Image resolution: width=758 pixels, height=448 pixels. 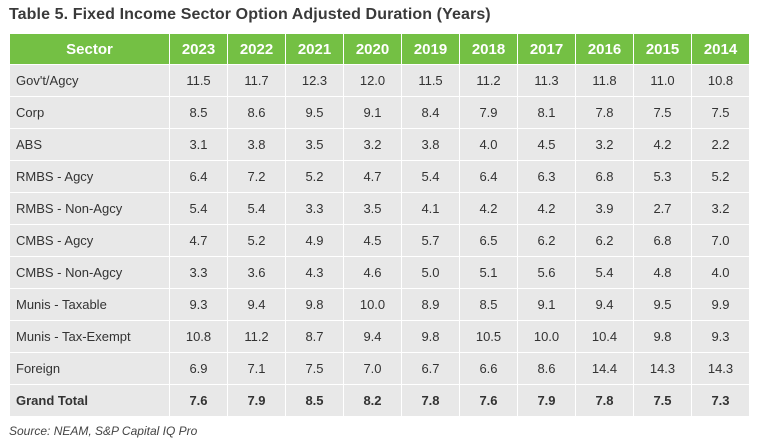 I want to click on value-cell: 3.6, so click(x=256, y=272).